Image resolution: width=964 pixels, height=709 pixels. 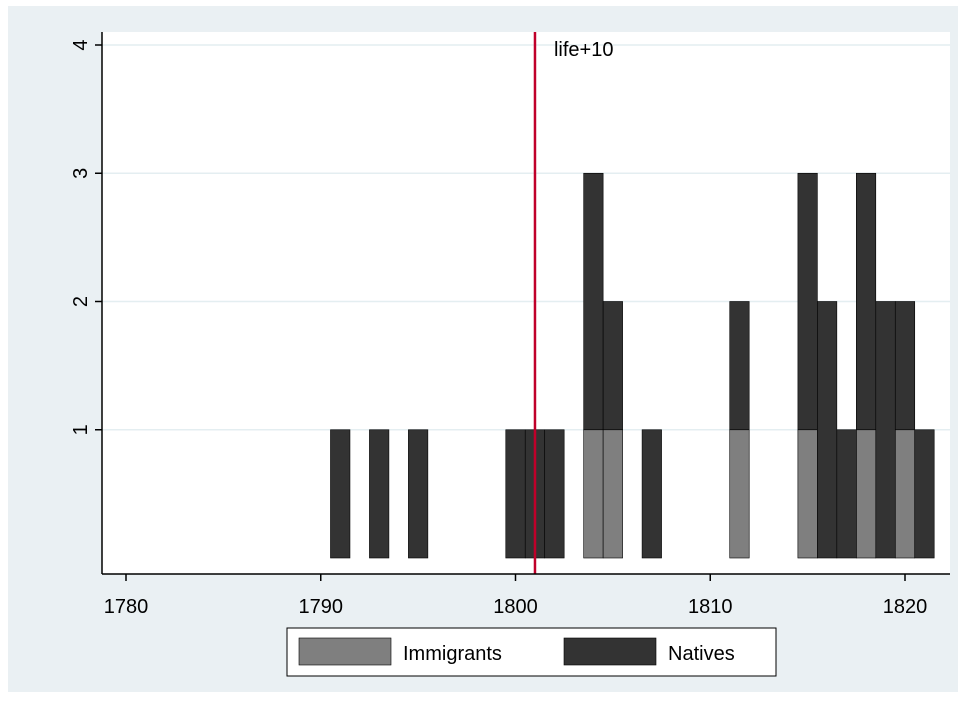 What do you see at coordinates (81, 429) in the screenshot?
I see `y-tick-label: 1` at bounding box center [81, 429].